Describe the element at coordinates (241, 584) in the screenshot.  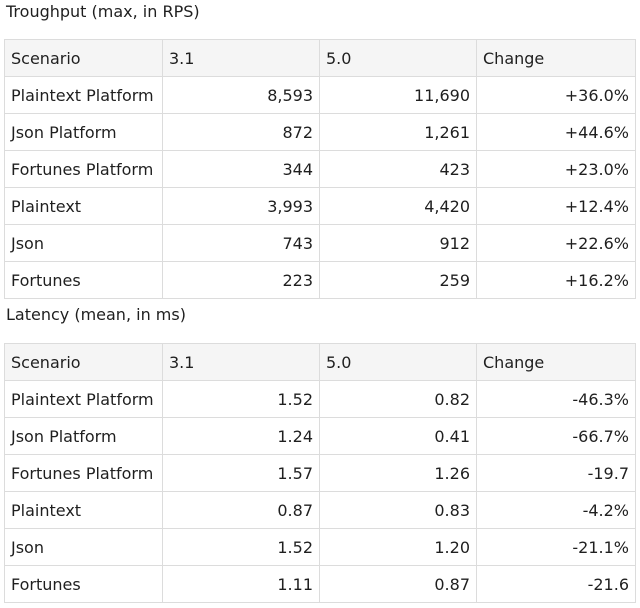
I see `value-3-1-cell: 1.11` at that location.